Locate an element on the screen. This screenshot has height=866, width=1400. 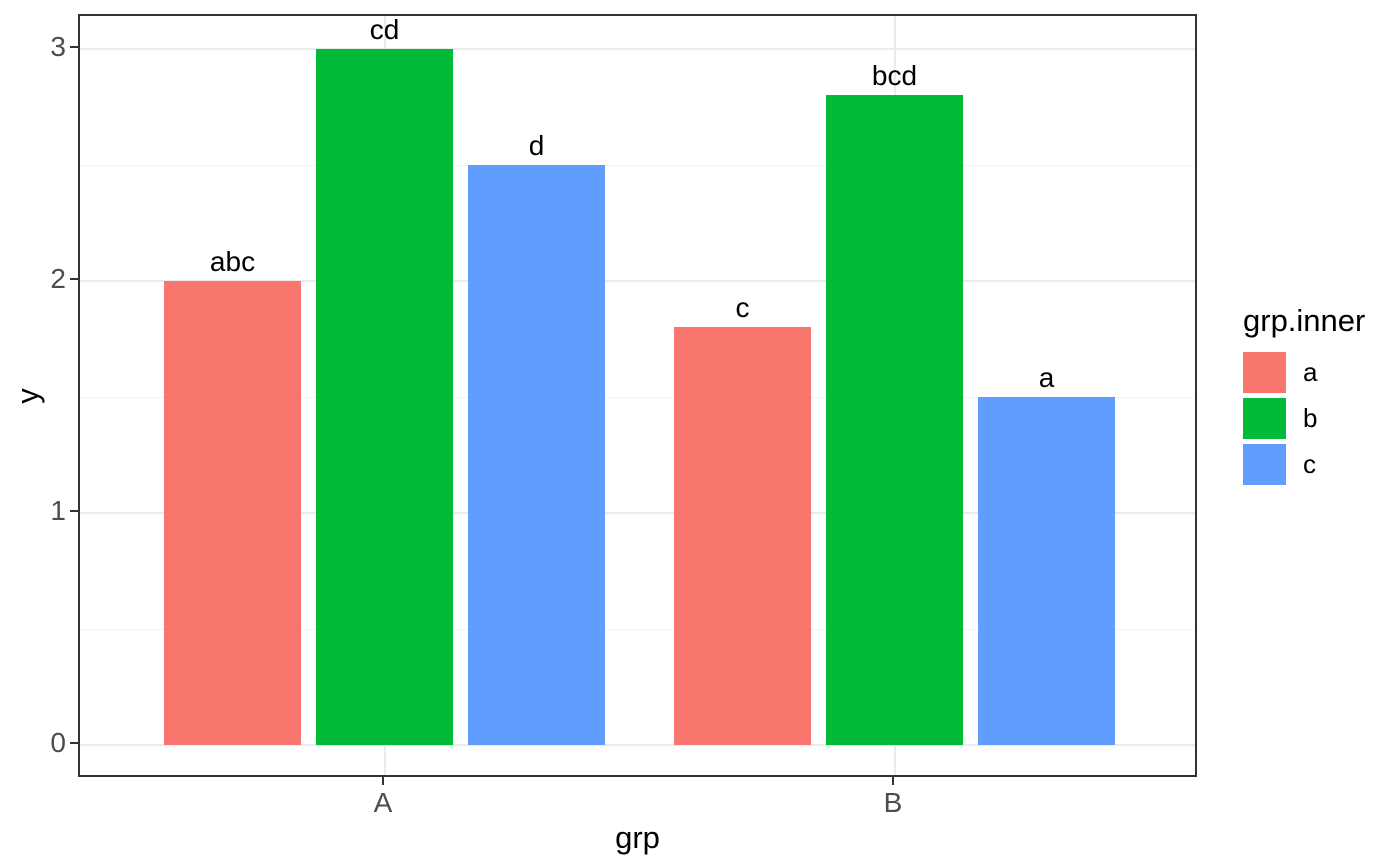
x-tick-label: A is located at coordinates (383, 802).